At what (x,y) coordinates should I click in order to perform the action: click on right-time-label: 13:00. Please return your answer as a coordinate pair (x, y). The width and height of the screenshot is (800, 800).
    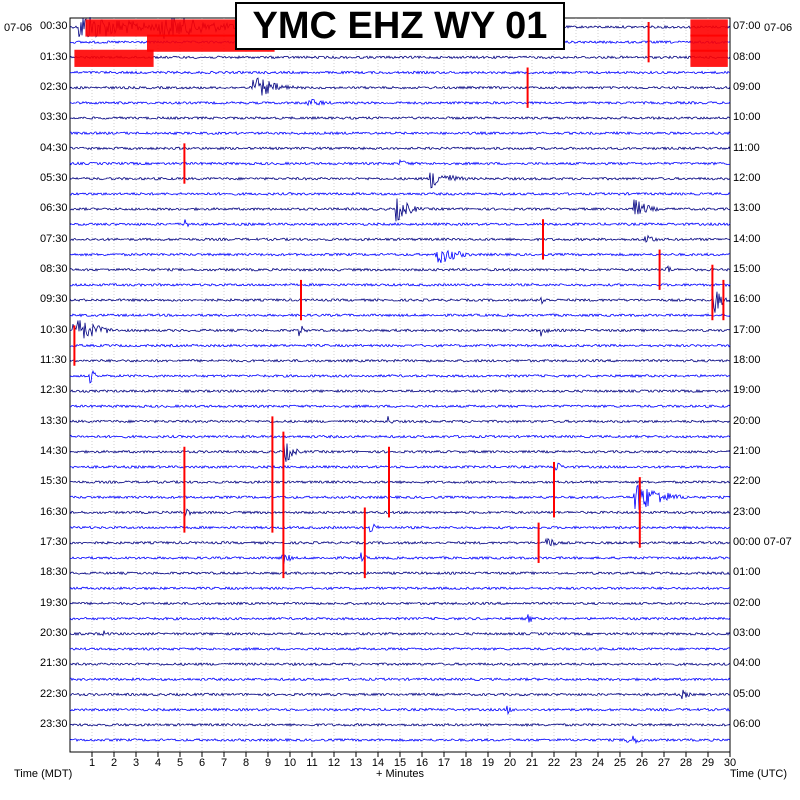
    Looking at the image, I should click on (747, 208).